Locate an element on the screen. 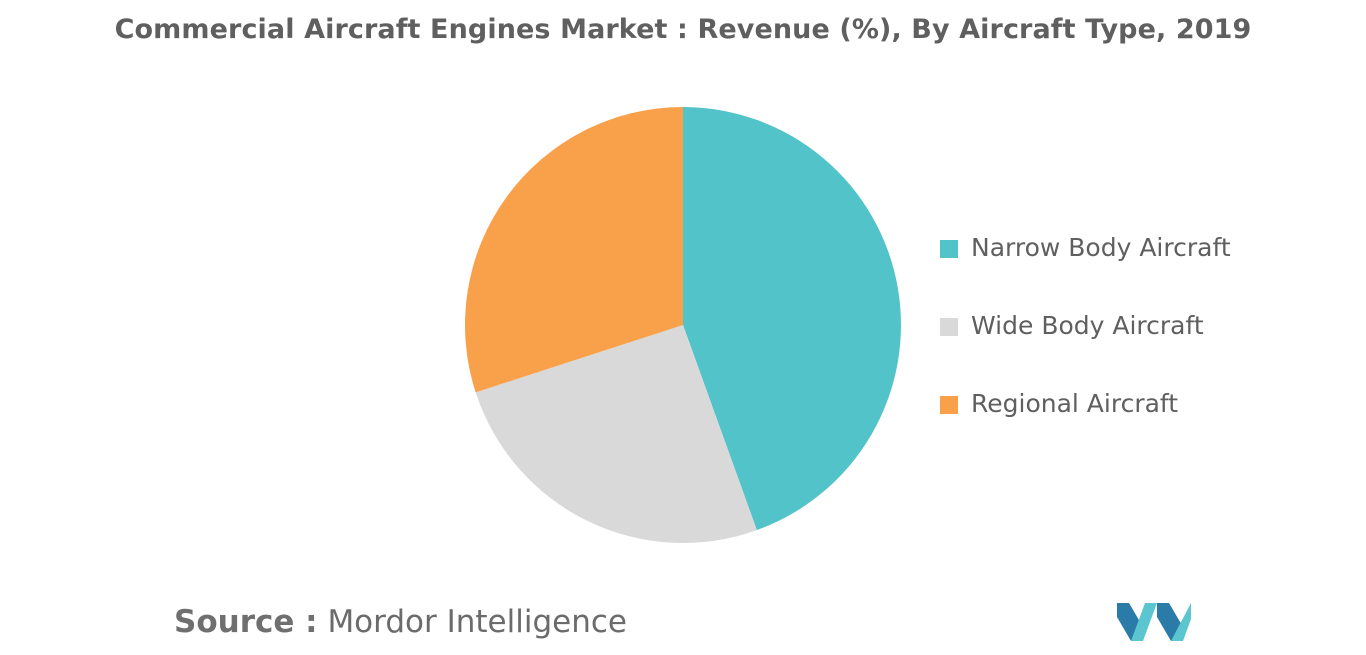 The image size is (1366, 655). source-note: Source : Mordor Intelligence is located at coordinates (400, 622).